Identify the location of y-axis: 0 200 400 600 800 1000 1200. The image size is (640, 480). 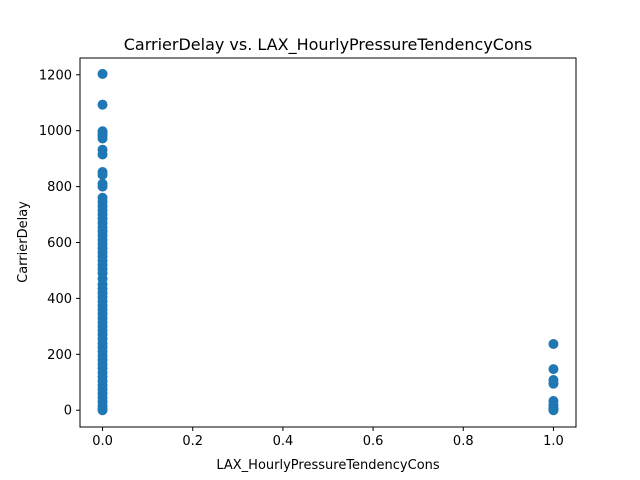
(59, 243).